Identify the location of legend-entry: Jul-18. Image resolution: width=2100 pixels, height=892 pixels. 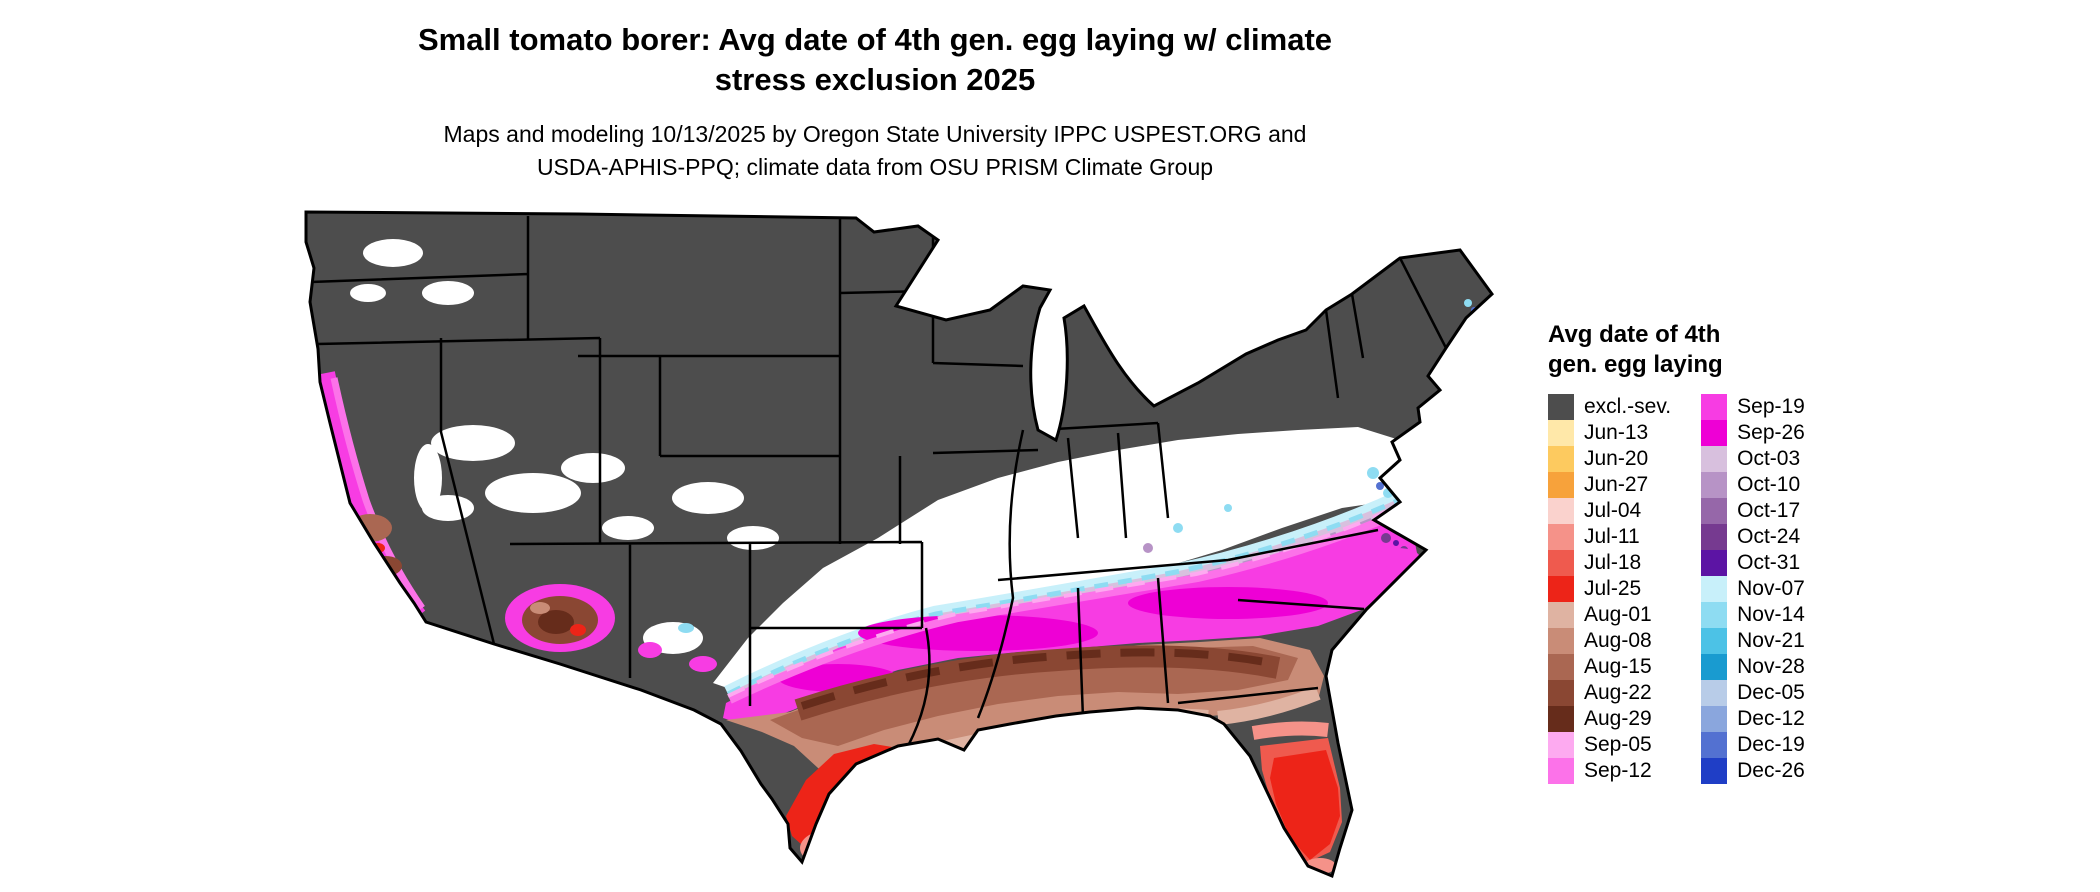
(1609, 563).